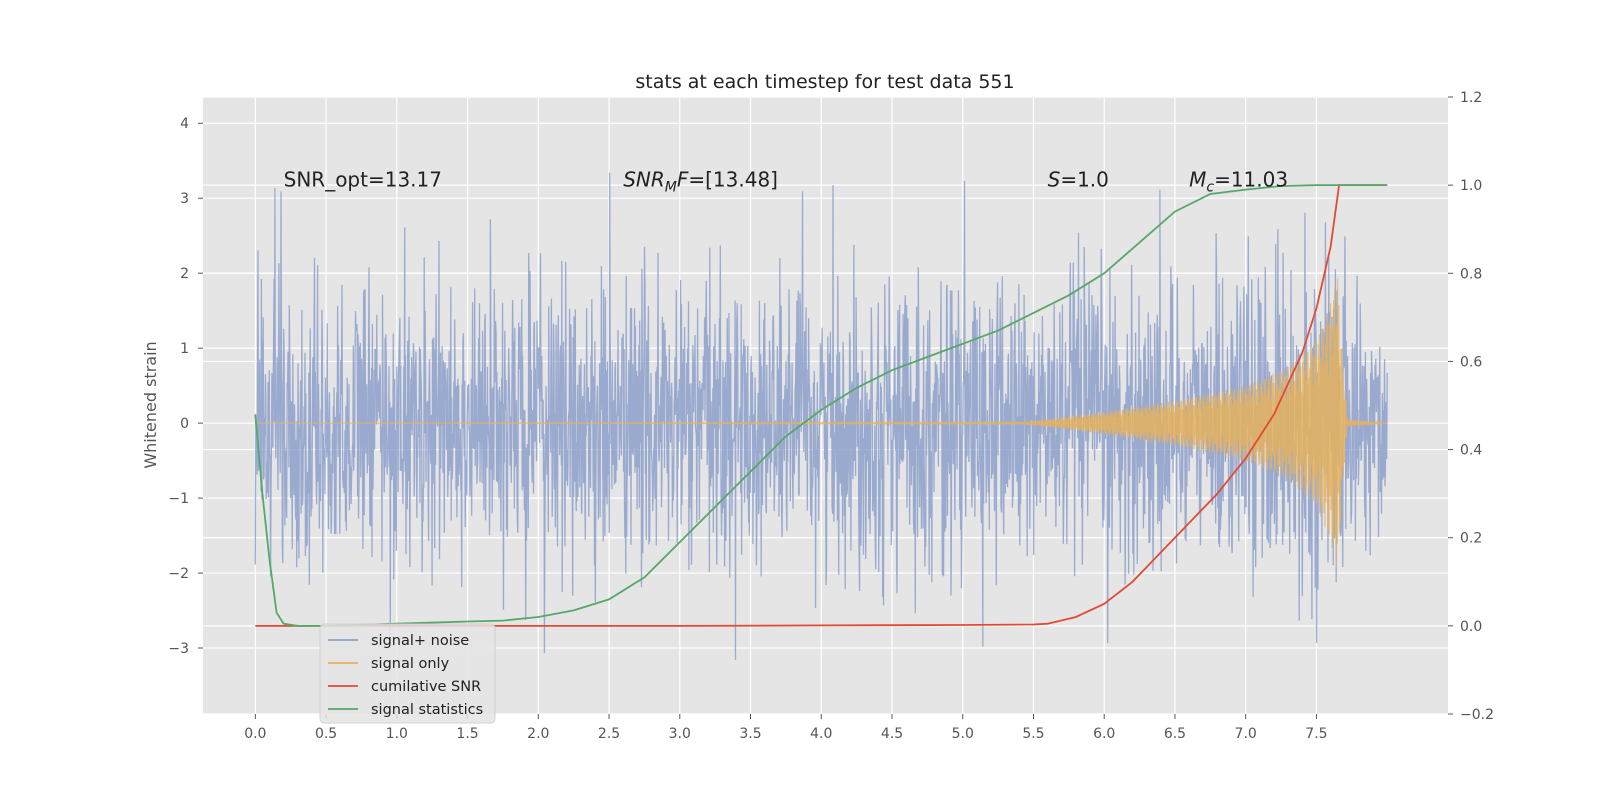 This screenshot has width=1600, height=800. I want to click on annotation-0: SNR_opt=13.17, so click(363, 179).